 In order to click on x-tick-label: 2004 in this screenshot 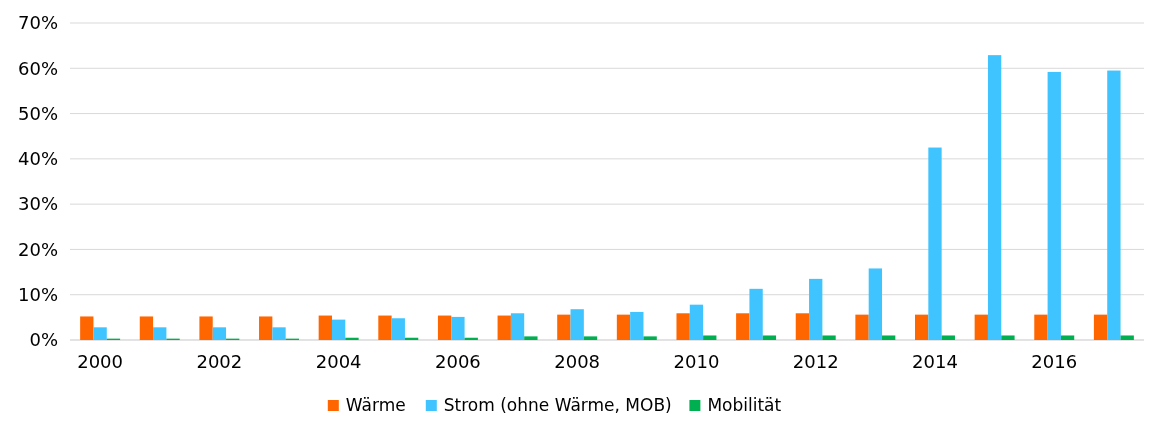, I will do `click(338, 361)`.